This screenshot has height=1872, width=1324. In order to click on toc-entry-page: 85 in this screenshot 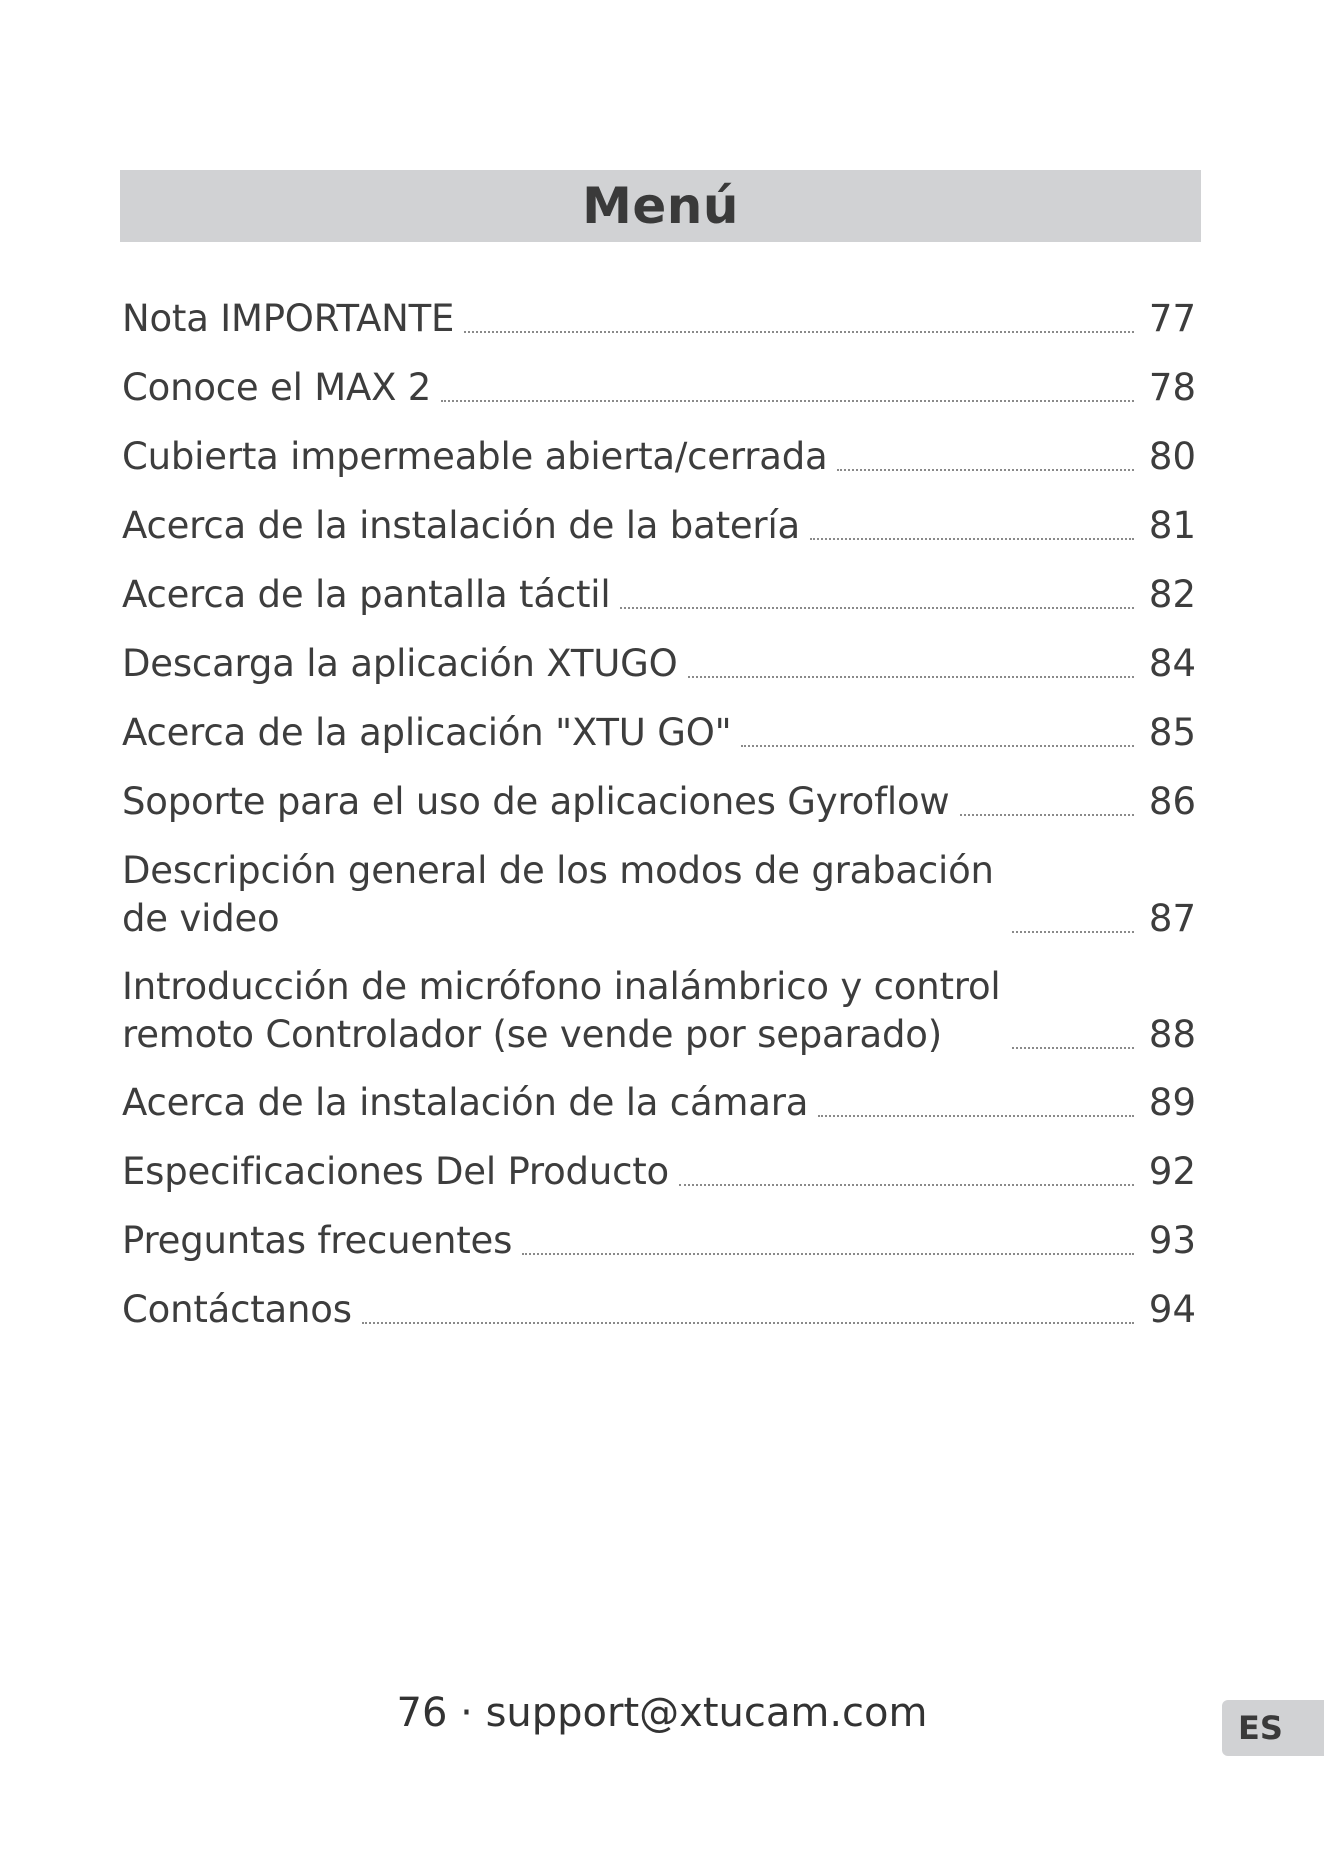, I will do `click(1172, 732)`.